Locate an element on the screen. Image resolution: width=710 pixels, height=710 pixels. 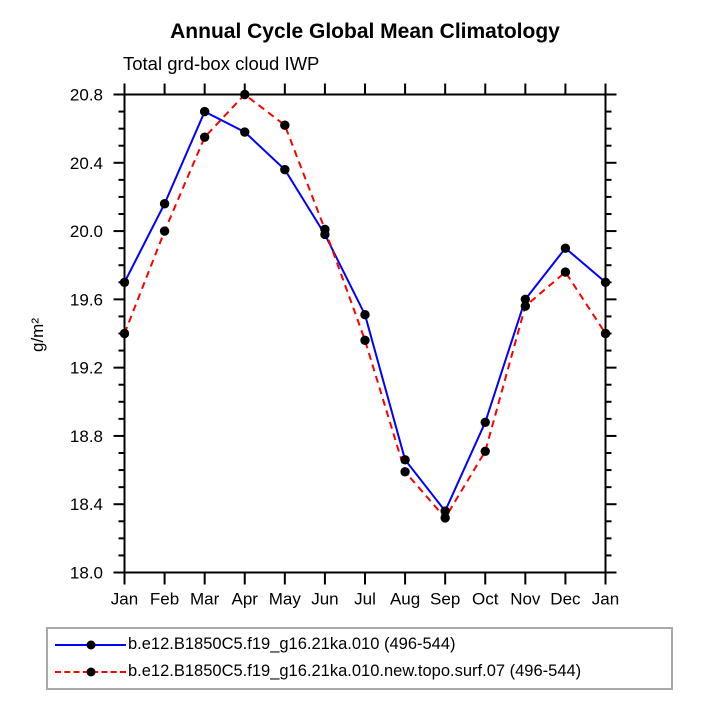
month-label: May is located at coordinates (285, 599).